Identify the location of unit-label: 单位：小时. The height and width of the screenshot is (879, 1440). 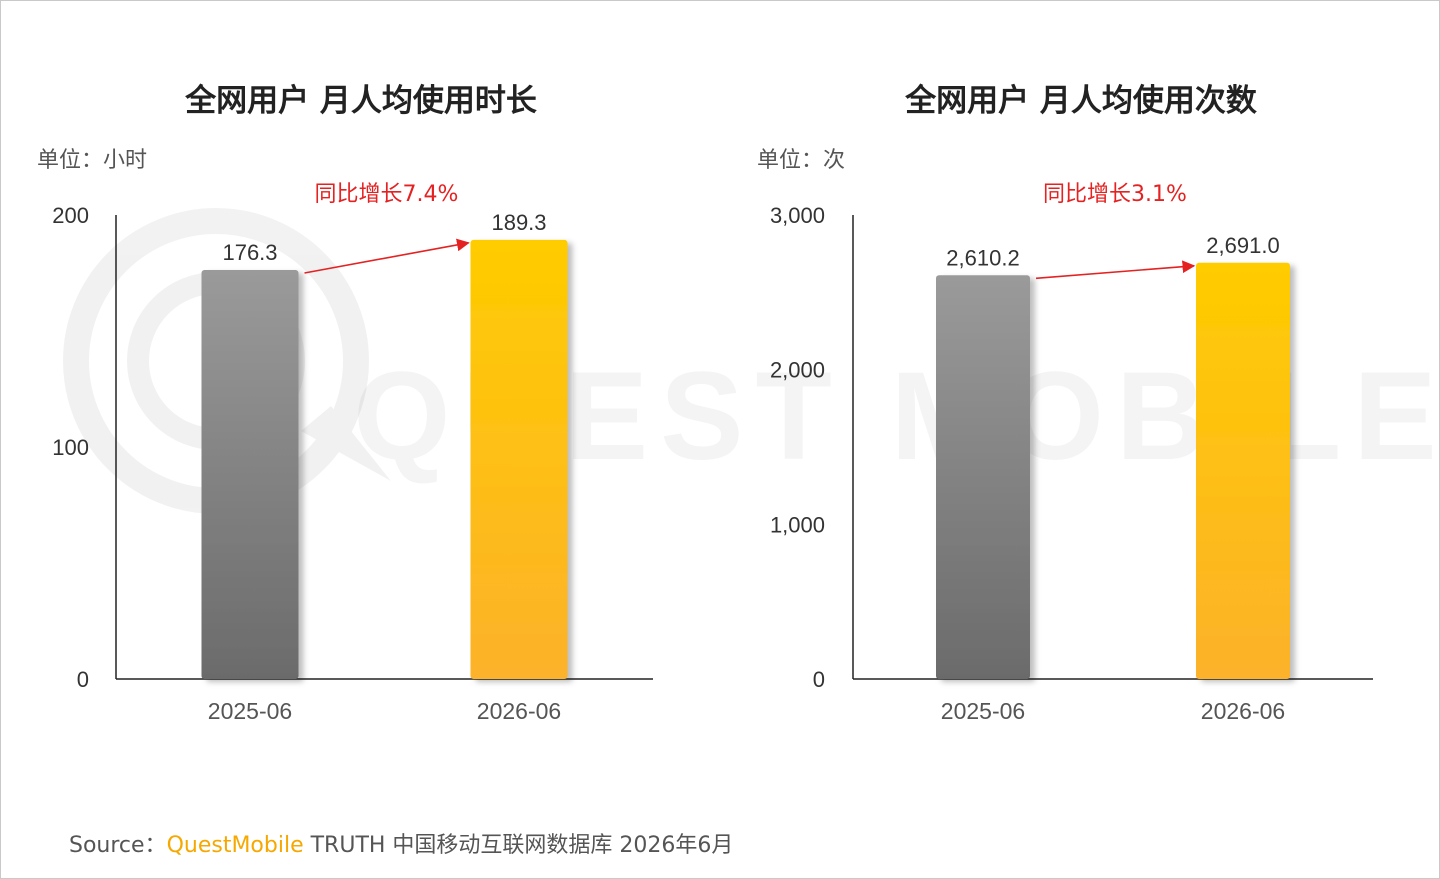
(92, 160).